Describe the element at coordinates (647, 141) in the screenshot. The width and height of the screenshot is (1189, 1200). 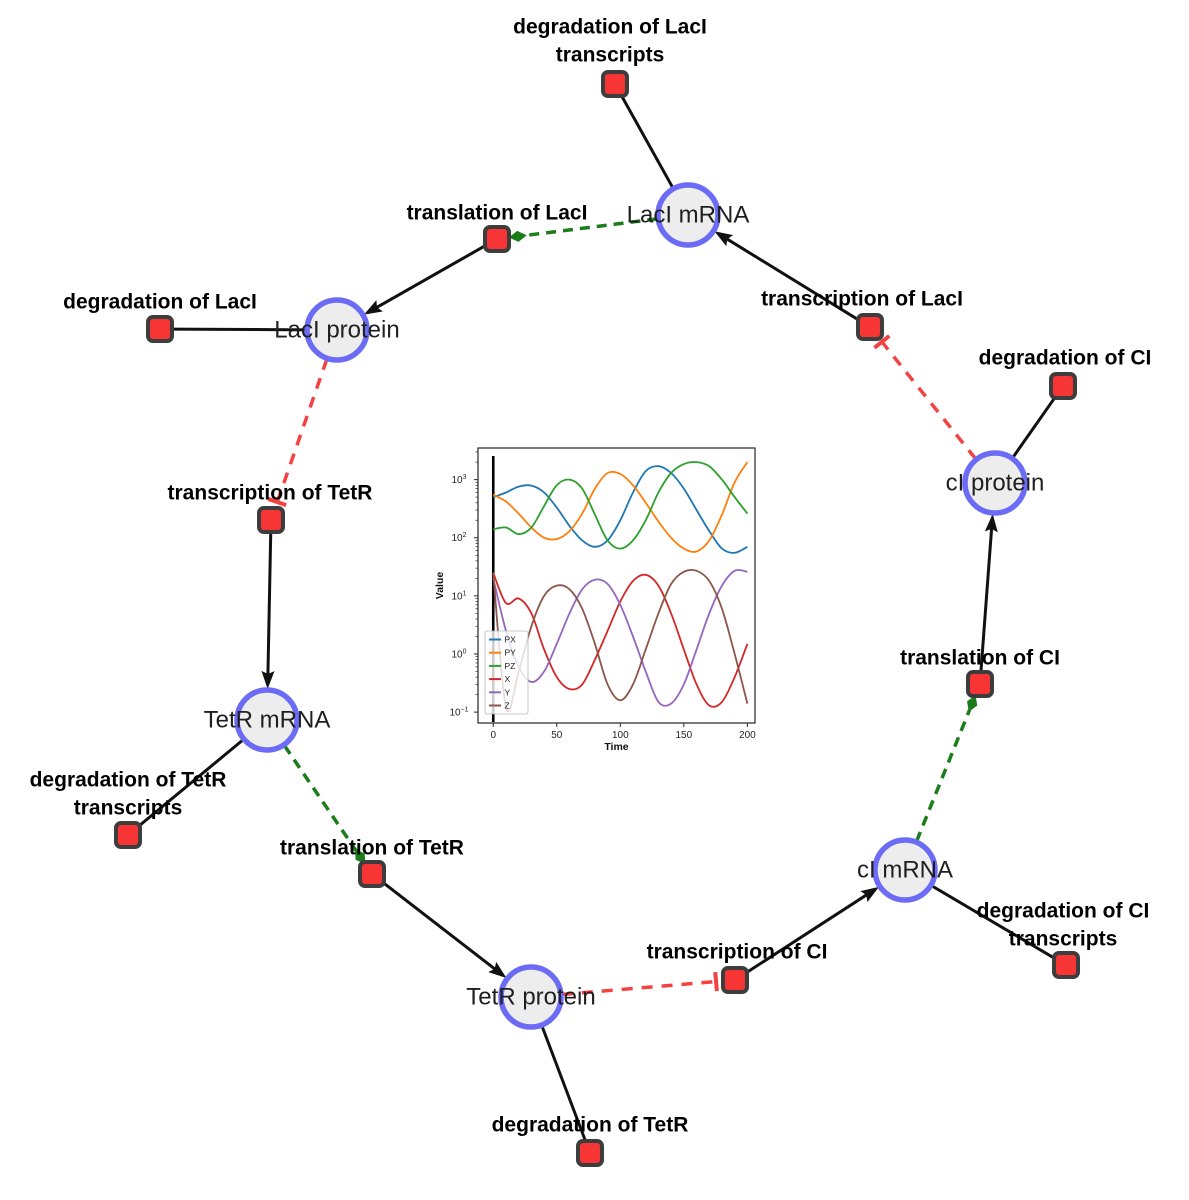
I see `edge-lacI_mRNA-deg_lacI_tx` at that location.